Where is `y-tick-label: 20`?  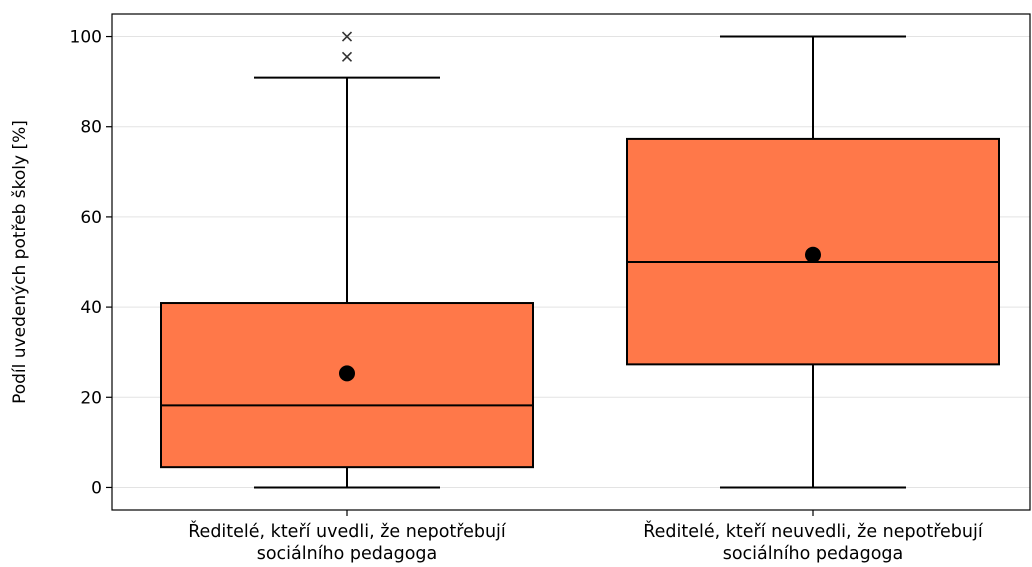 y-tick-label: 20 is located at coordinates (91, 398).